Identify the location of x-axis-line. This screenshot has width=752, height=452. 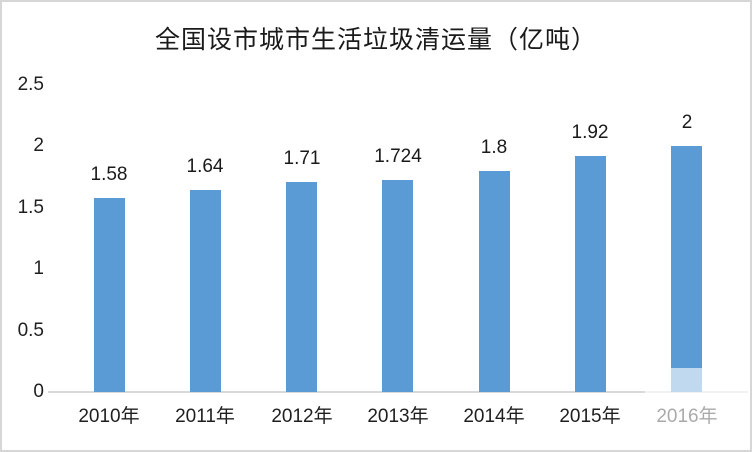
(398, 392).